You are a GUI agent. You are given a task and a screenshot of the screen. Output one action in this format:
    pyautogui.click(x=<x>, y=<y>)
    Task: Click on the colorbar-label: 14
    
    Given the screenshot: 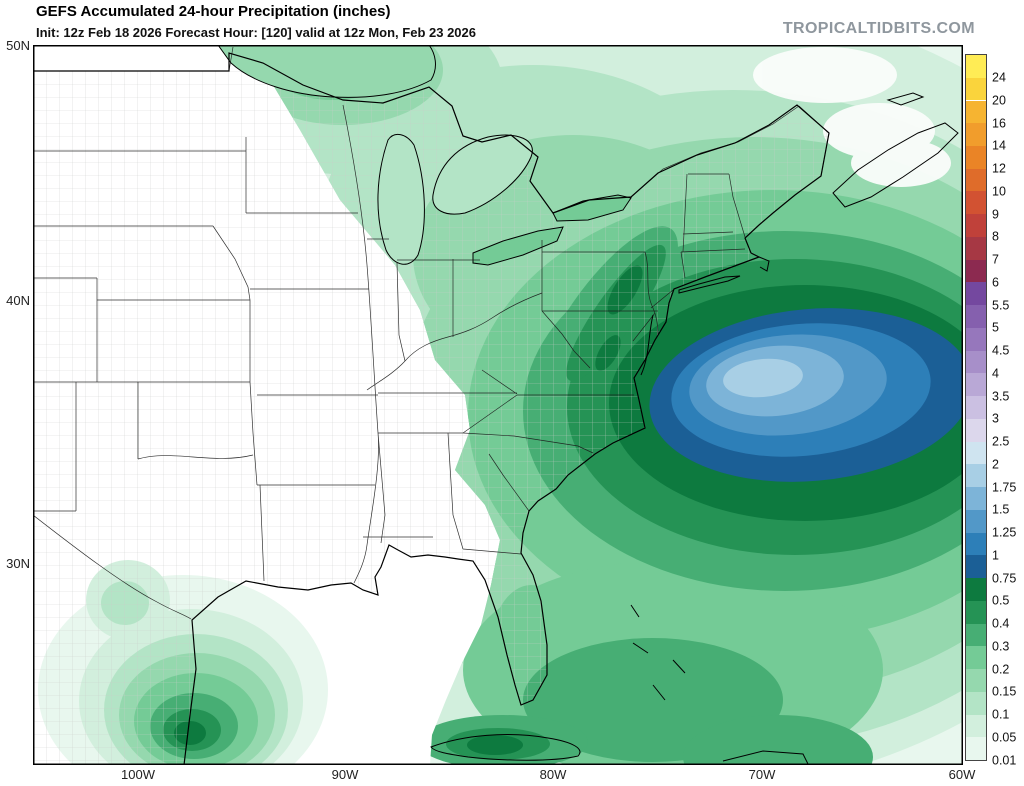 What is the action you would take?
    pyautogui.click(x=999, y=145)
    